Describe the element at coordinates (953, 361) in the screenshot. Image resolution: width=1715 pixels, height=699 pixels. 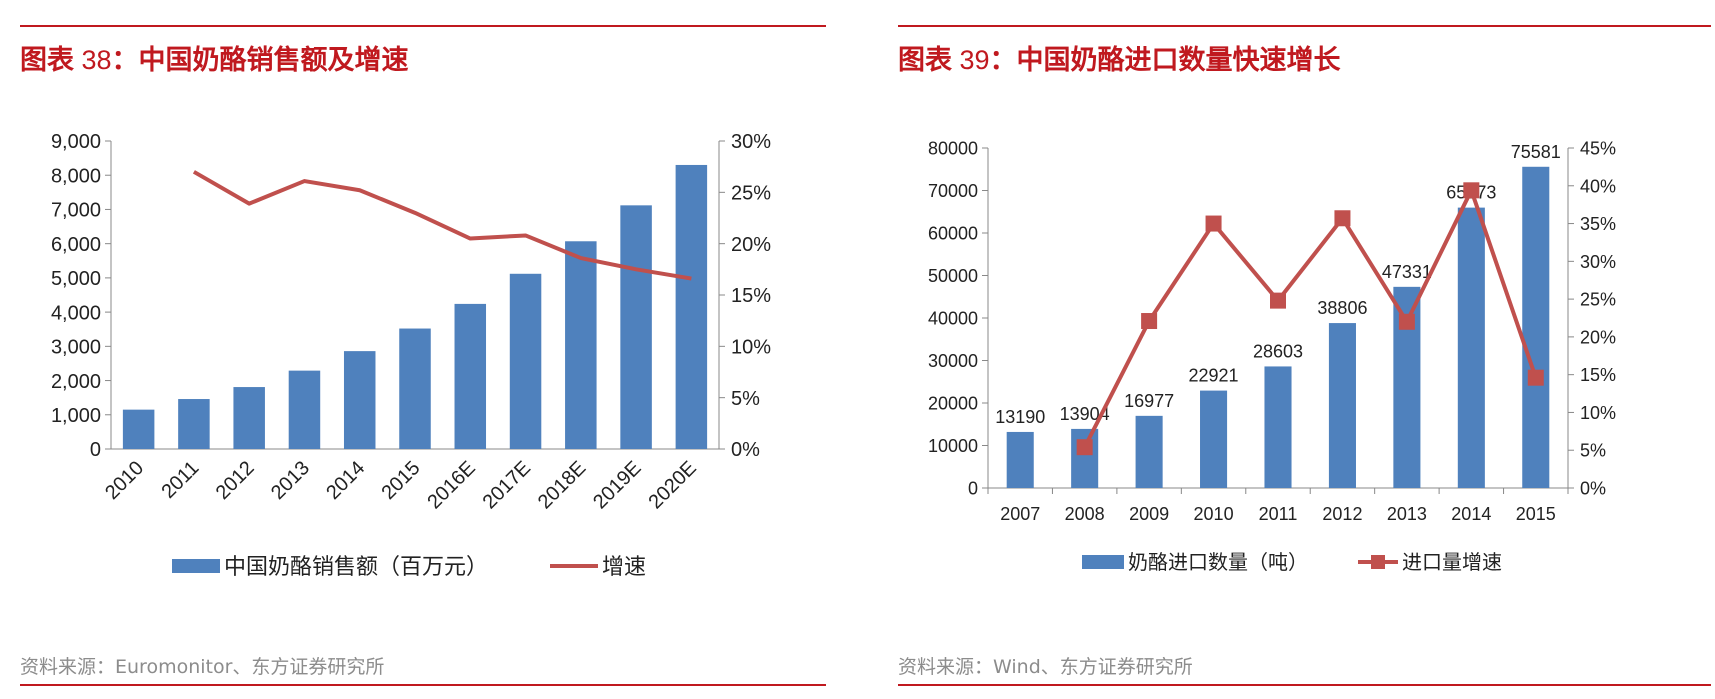
I see `left-tick-label: 30000` at that location.